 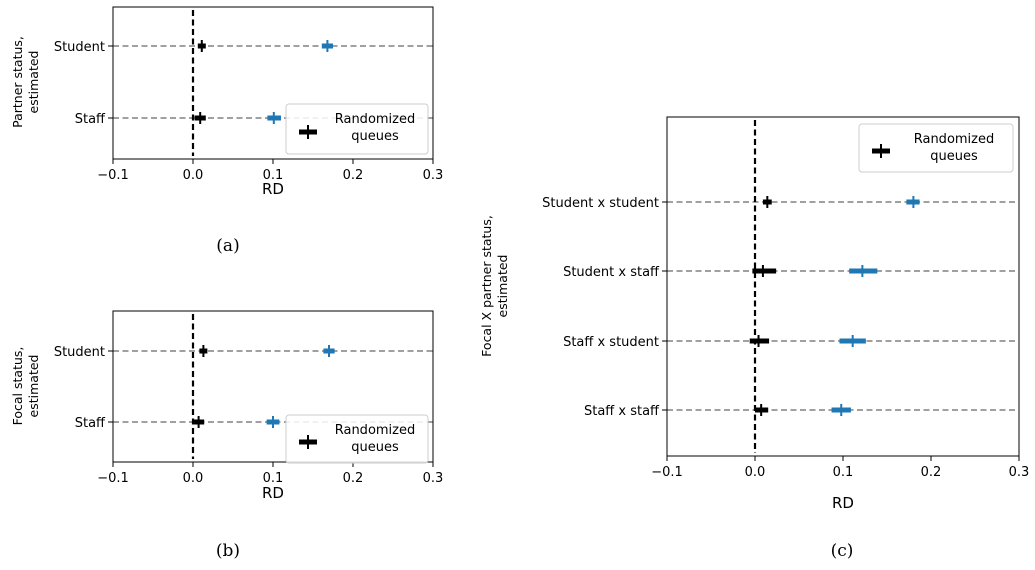 What do you see at coordinates (611, 272) in the screenshot?
I see `panel-c-category-label: Student x staff` at bounding box center [611, 272].